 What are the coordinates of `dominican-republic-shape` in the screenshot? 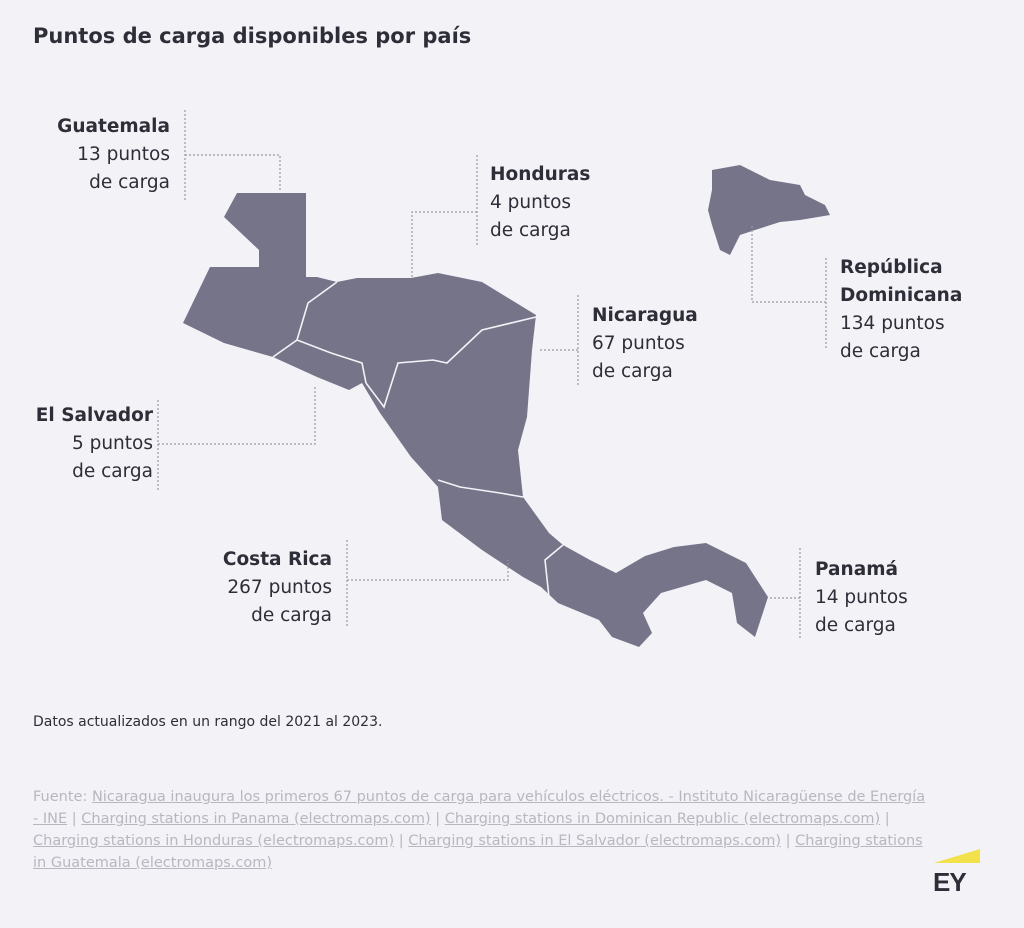 It's located at (769, 210).